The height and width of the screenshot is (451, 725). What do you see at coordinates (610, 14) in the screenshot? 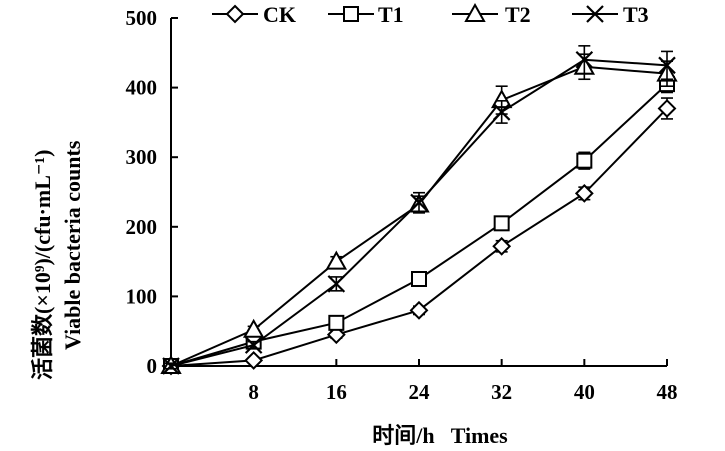
I see `legend-item-t3: T3` at bounding box center [610, 14].